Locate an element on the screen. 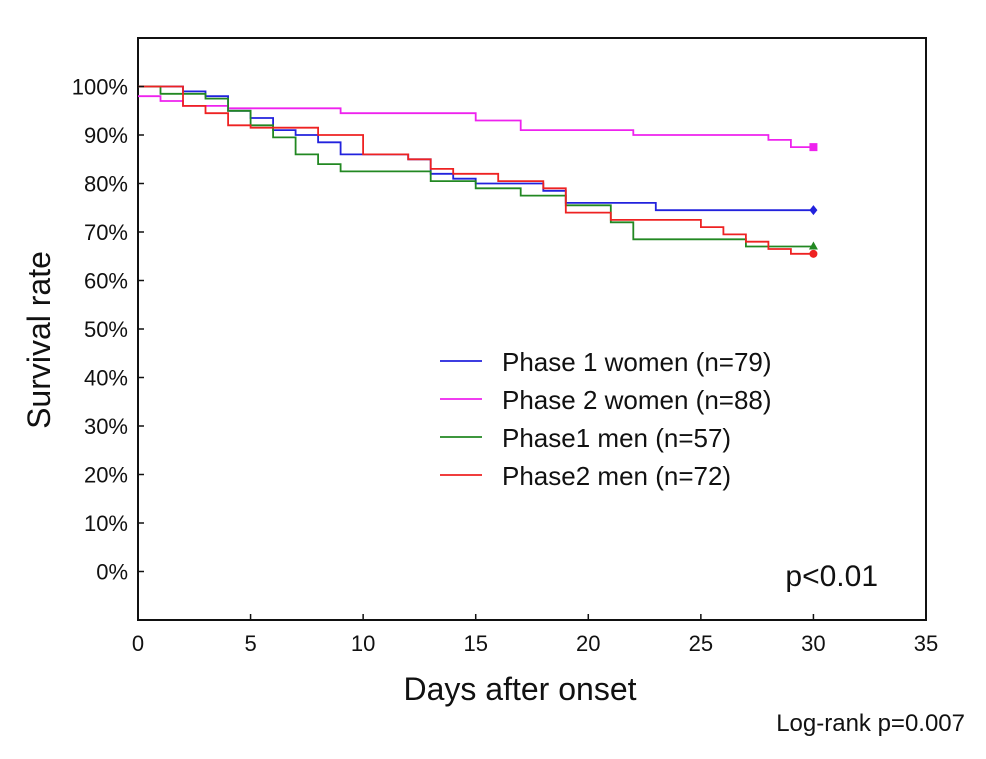 This screenshot has height=759, width=986. y-axis-title: Survival rate is located at coordinates (39, 340).